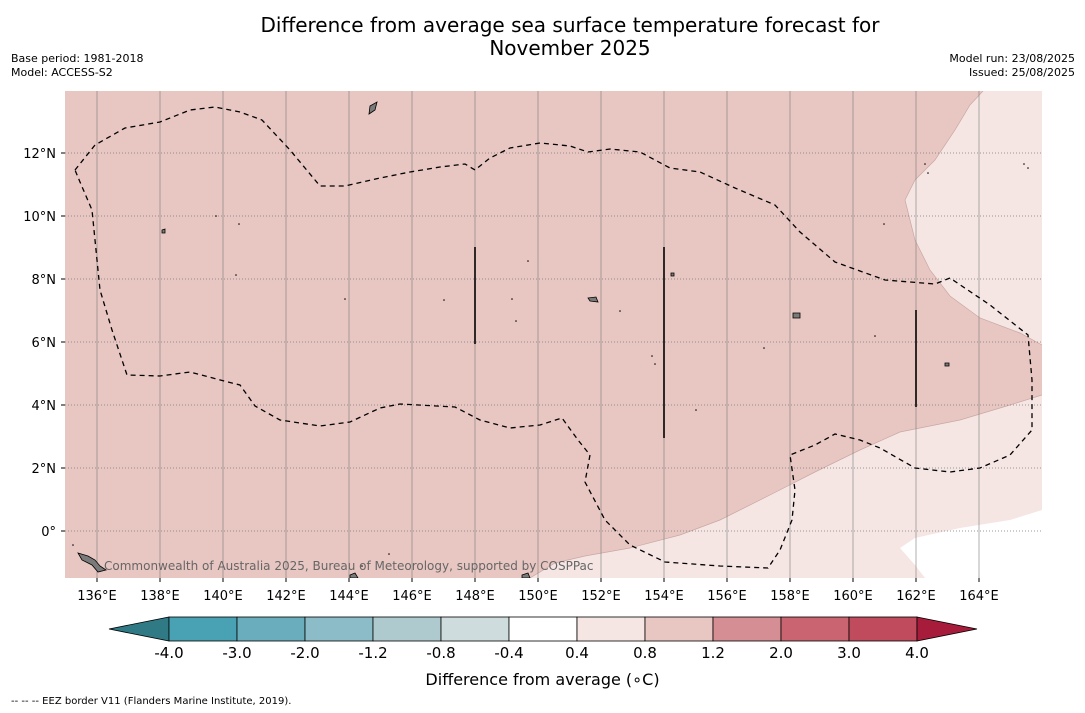 The width and height of the screenshot is (1085, 713). I want to click on island-satawal, so click(672, 274).